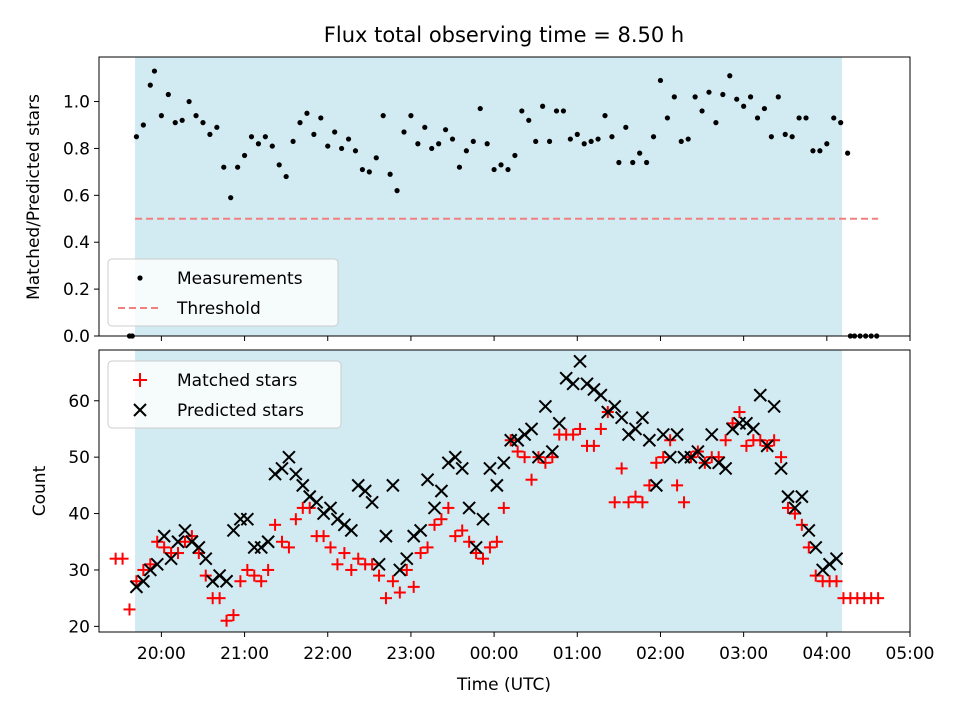  I want to click on legend-label-threshold: Threshold, so click(218, 309).